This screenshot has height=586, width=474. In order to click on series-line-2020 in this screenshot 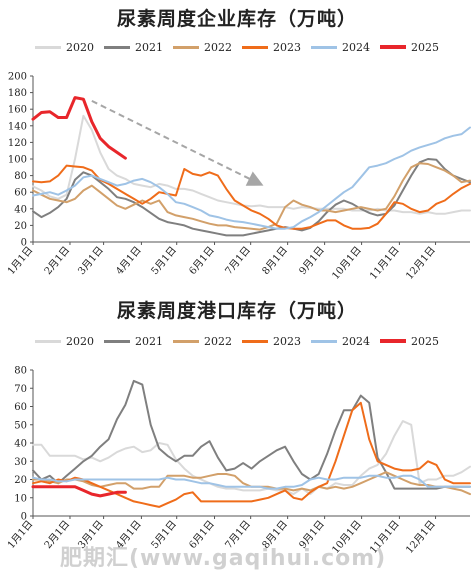, I will do `click(251, 458)`.